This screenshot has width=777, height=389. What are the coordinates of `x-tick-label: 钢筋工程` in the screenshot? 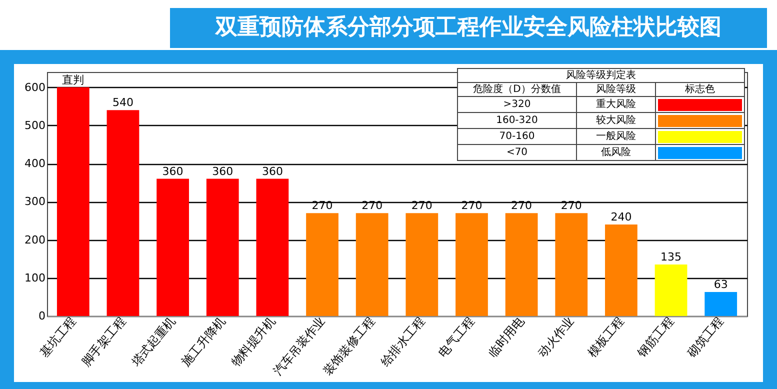 It's located at (655, 337).